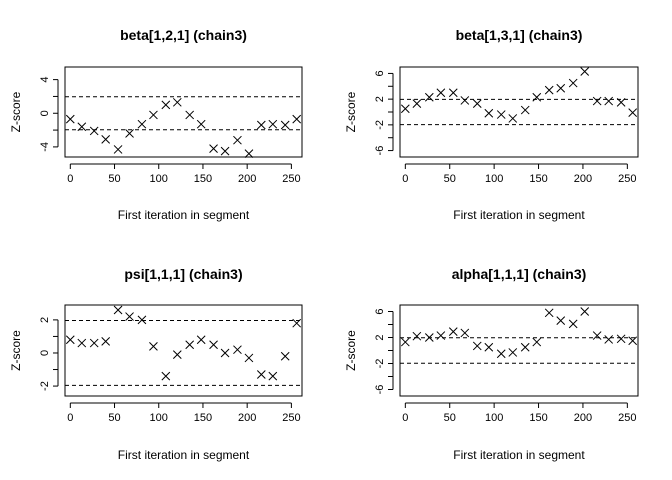 The height and width of the screenshot is (480, 672). What do you see at coordinates (380, 311) in the screenshot?
I see `y-tick-label: 6` at bounding box center [380, 311].